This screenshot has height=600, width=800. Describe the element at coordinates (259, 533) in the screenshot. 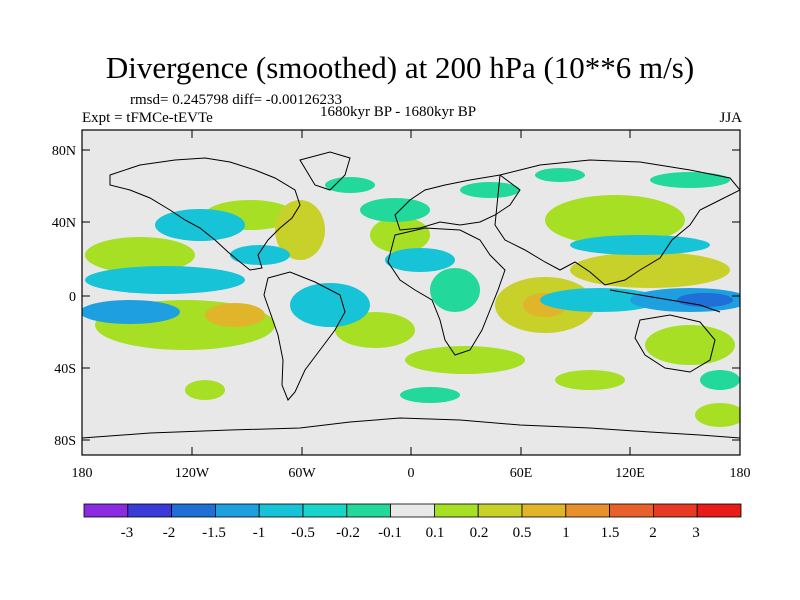

I see `colorbar-label: -1` at that location.